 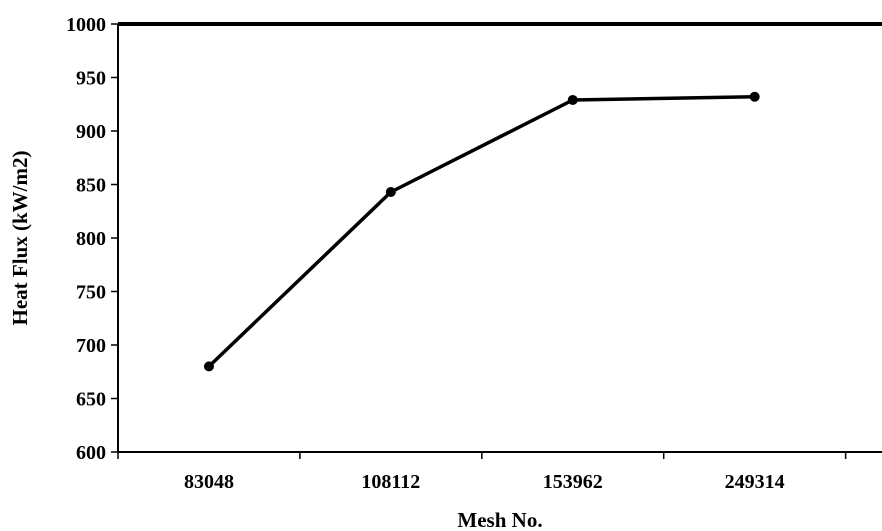 I want to click on y-tick-label: 900, so click(x=91, y=132).